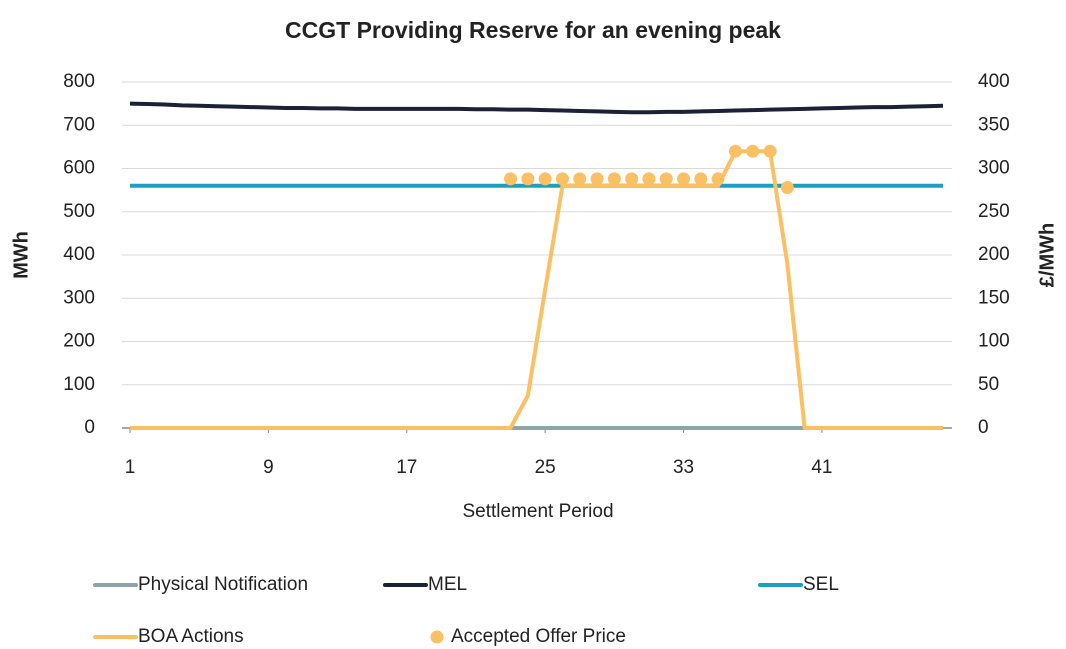 This screenshot has height=649, width=1066. Describe the element at coordinates (538, 636) in the screenshot. I see `legend-label: Accepted Offer Price` at that location.